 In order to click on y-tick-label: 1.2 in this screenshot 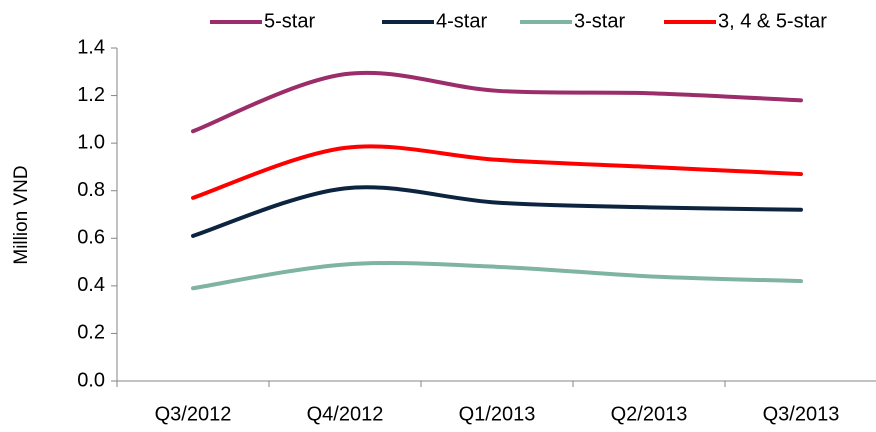, I will do `click(91, 95)`.